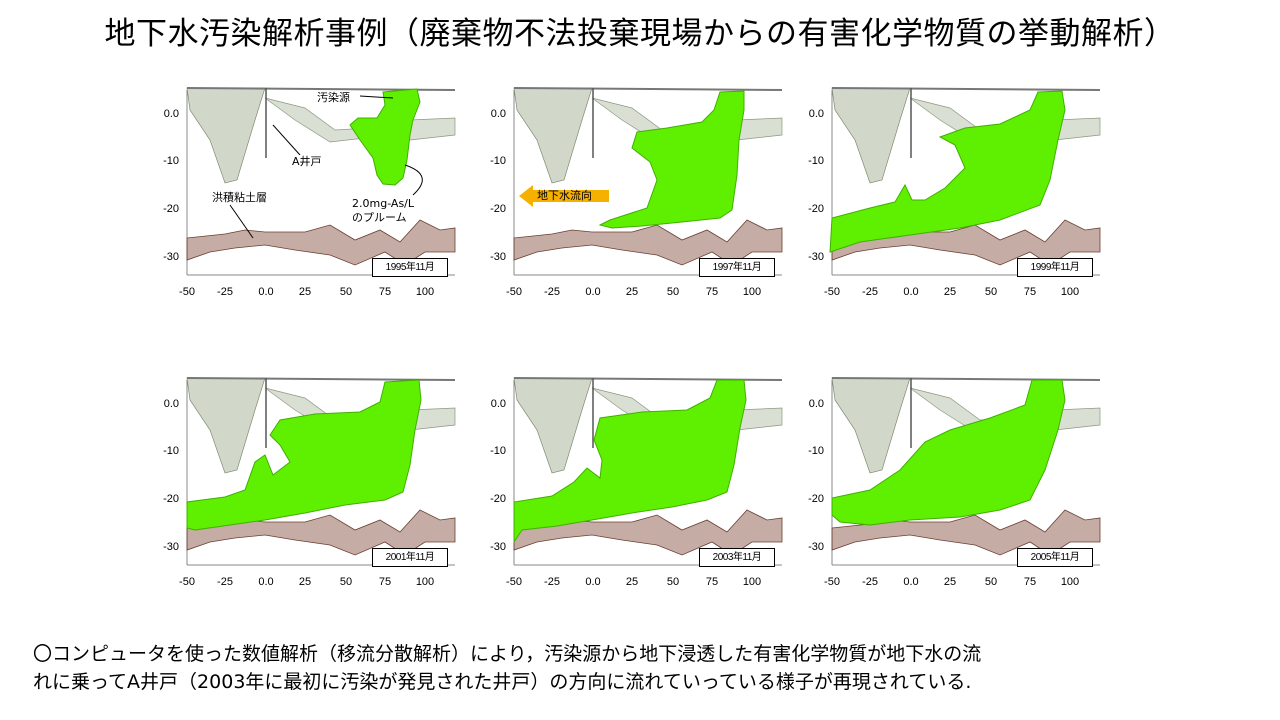 This screenshot has width=1280, height=720. I want to click on plume-label-line2: のプルーム, so click(379, 217).